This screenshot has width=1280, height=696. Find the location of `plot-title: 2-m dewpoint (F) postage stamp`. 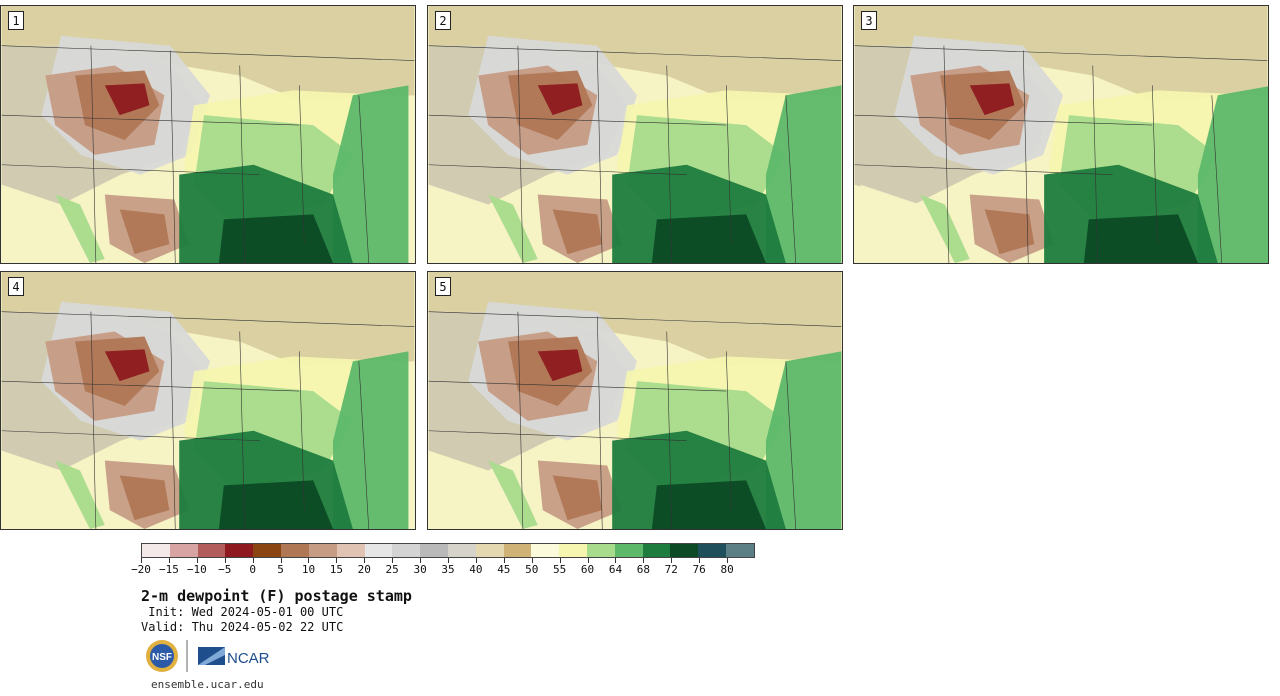

plot-title: 2-m dewpoint (F) postage stamp is located at coordinates (276, 596).